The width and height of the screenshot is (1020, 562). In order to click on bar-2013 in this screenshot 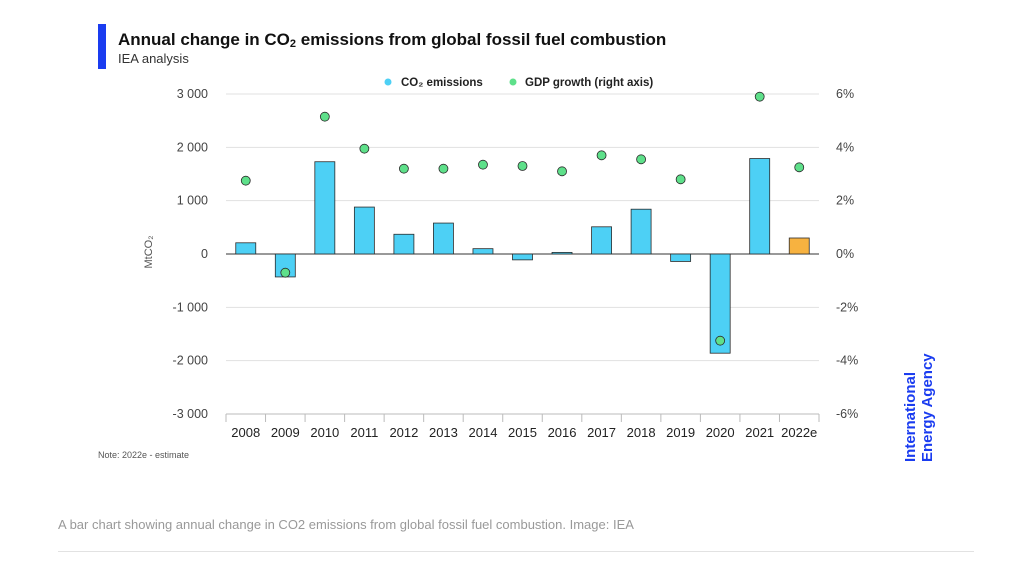, I will do `click(443, 238)`.